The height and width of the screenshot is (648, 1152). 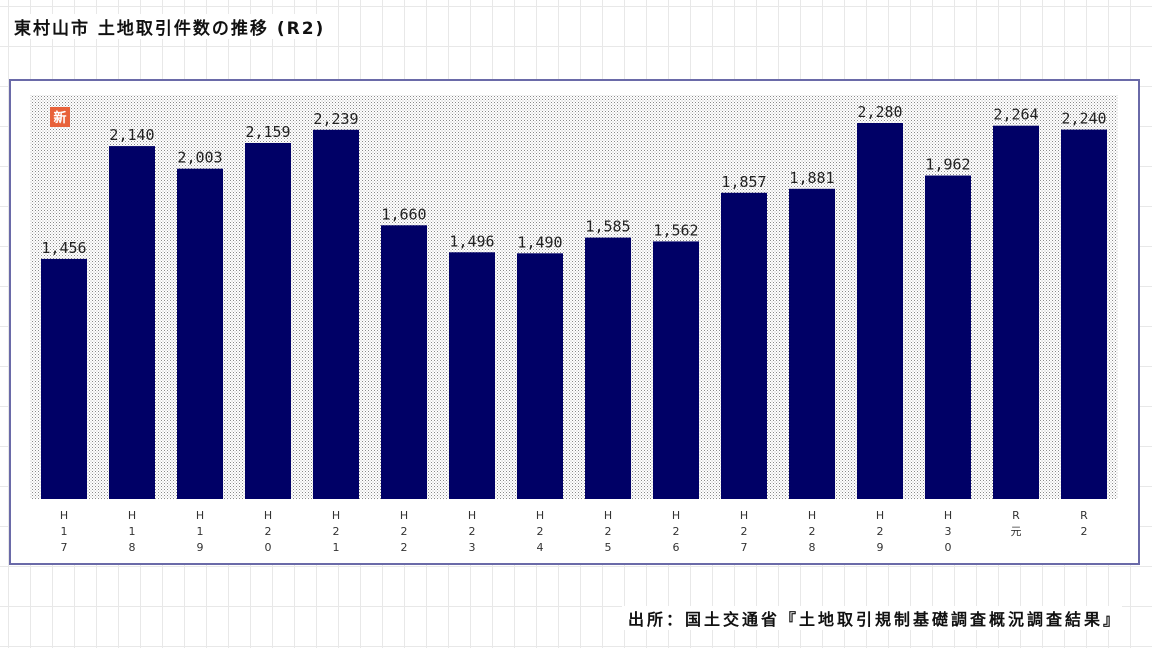 What do you see at coordinates (1084, 523) in the screenshot?
I see `tick-label-R2: R2` at bounding box center [1084, 523].